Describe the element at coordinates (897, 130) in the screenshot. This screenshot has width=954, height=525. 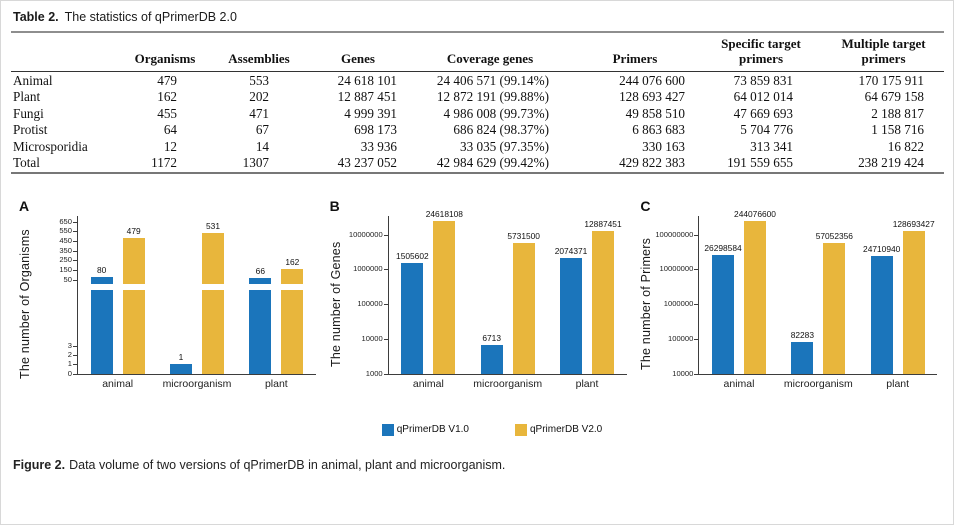
I see `cell-value: 1 158 716` at that location.